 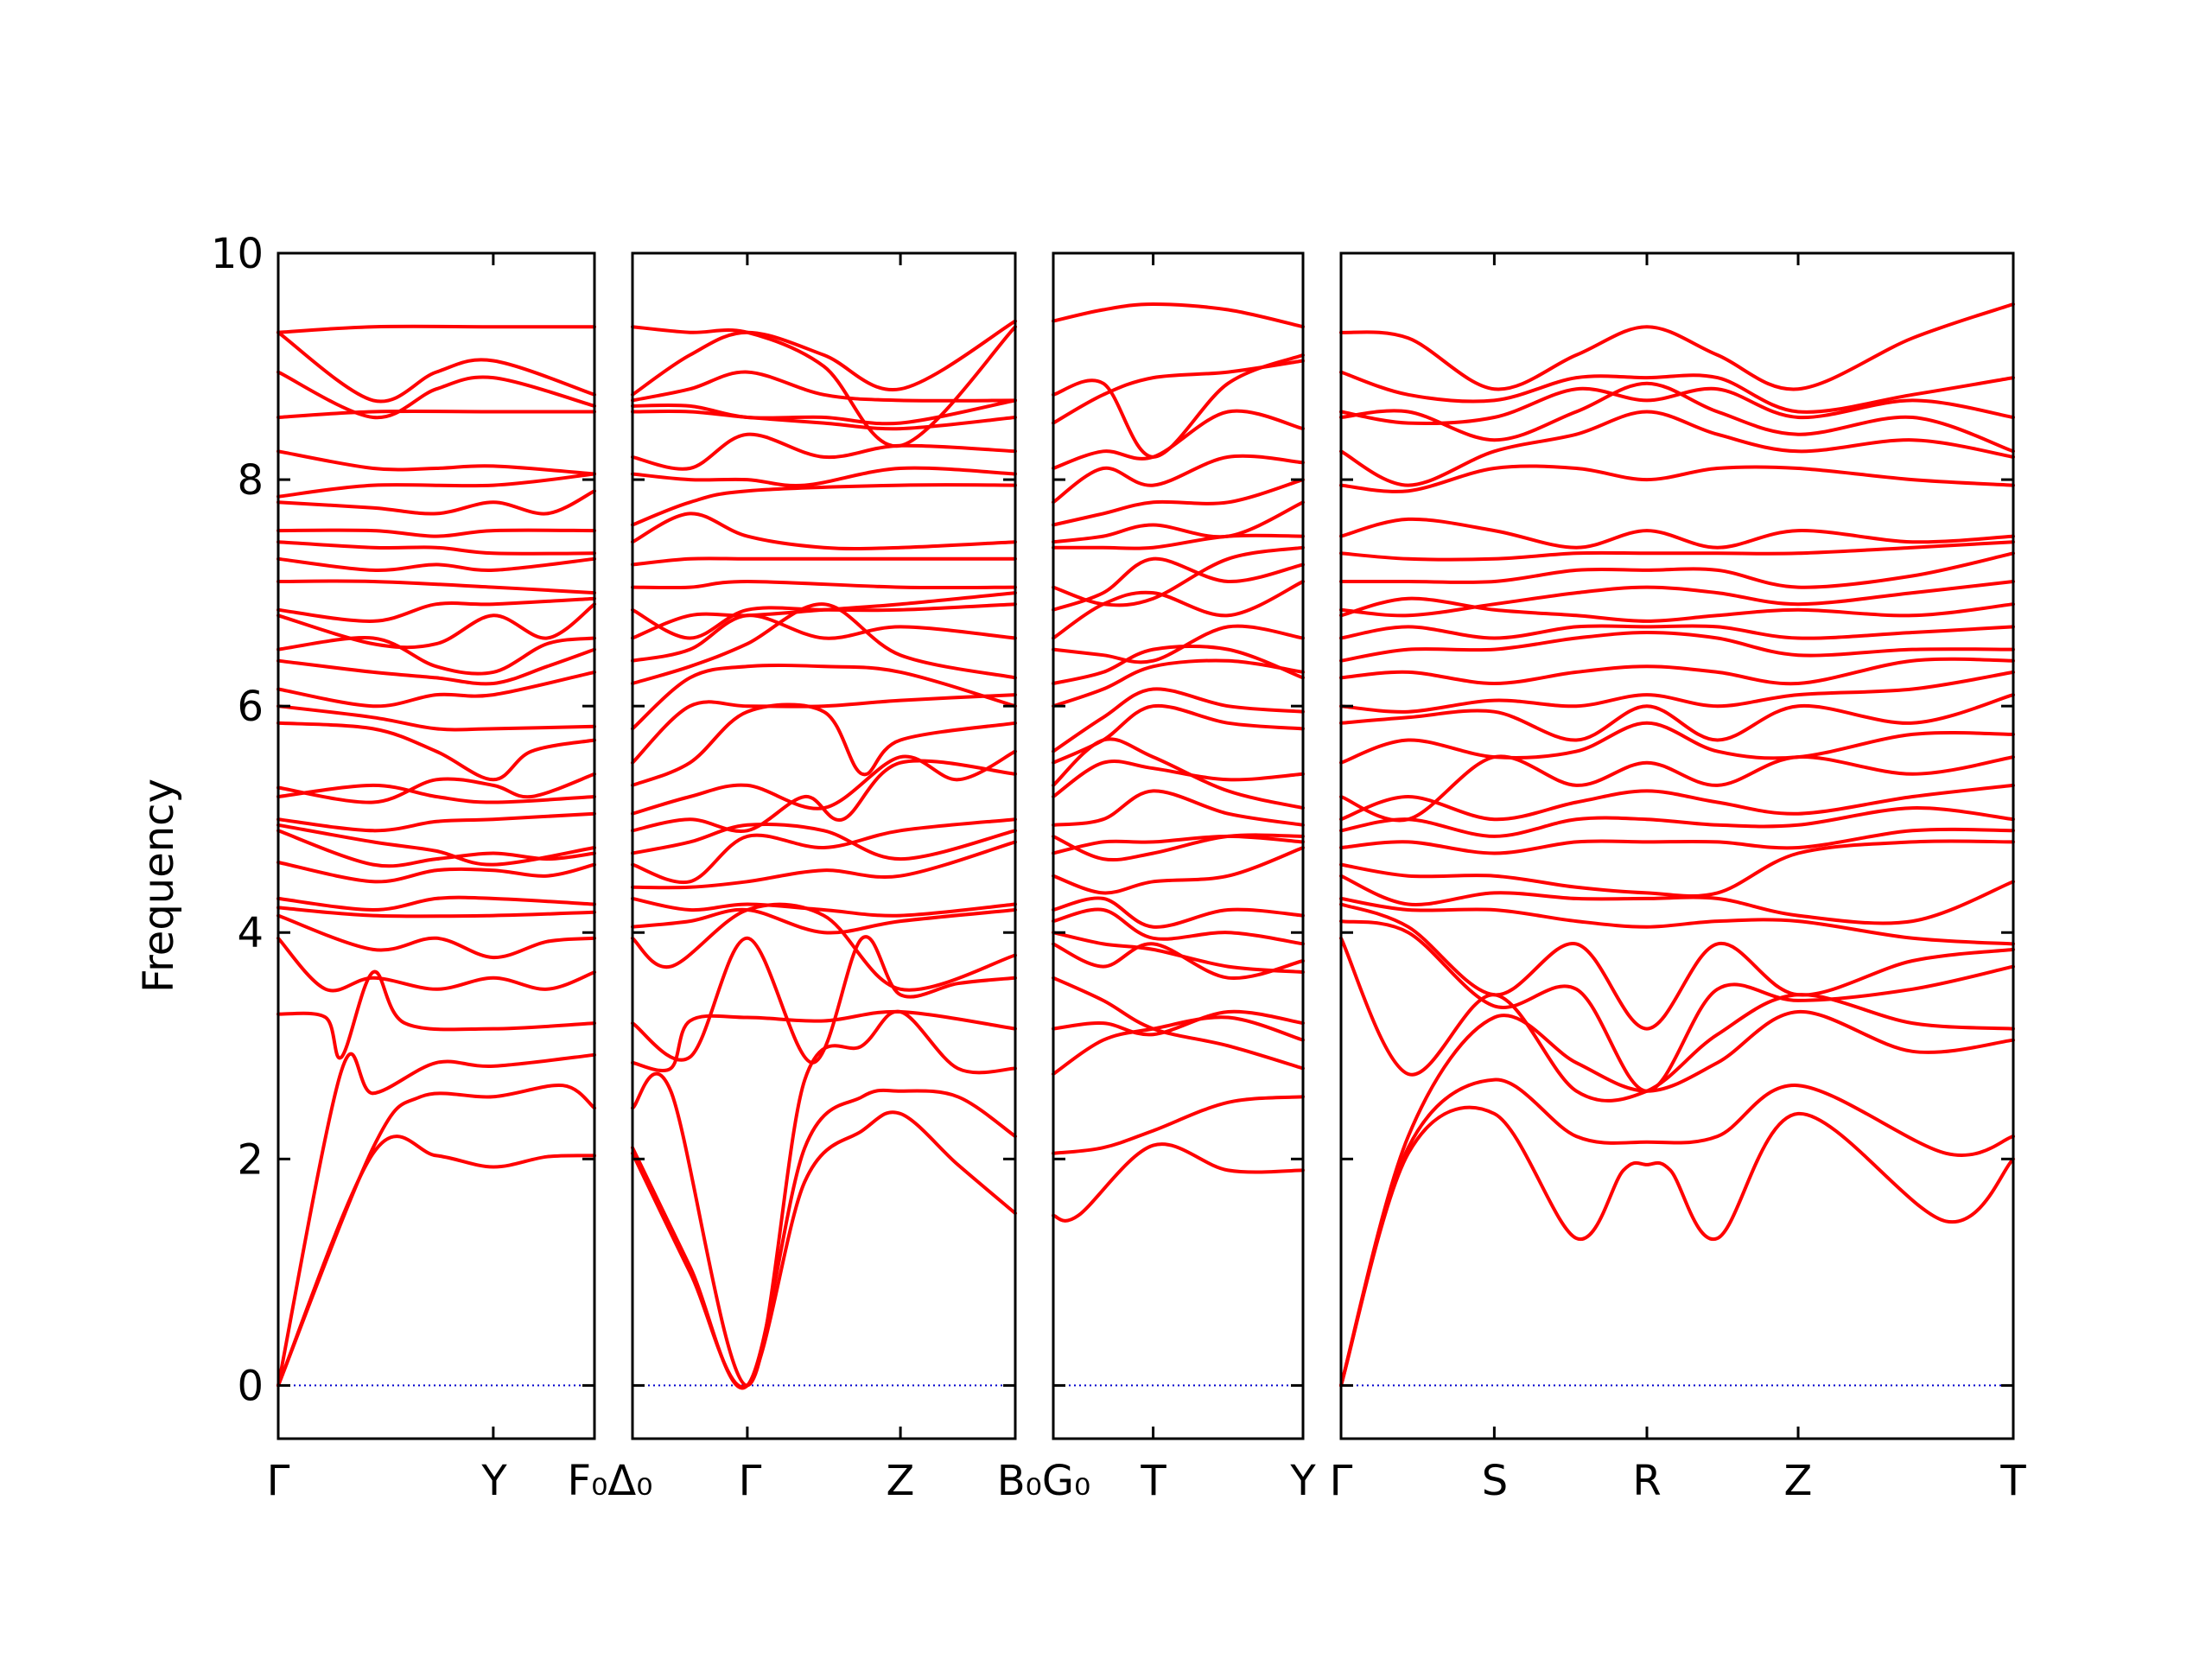 What do you see at coordinates (250, 480) in the screenshot?
I see `y-tick-label: 8` at bounding box center [250, 480].